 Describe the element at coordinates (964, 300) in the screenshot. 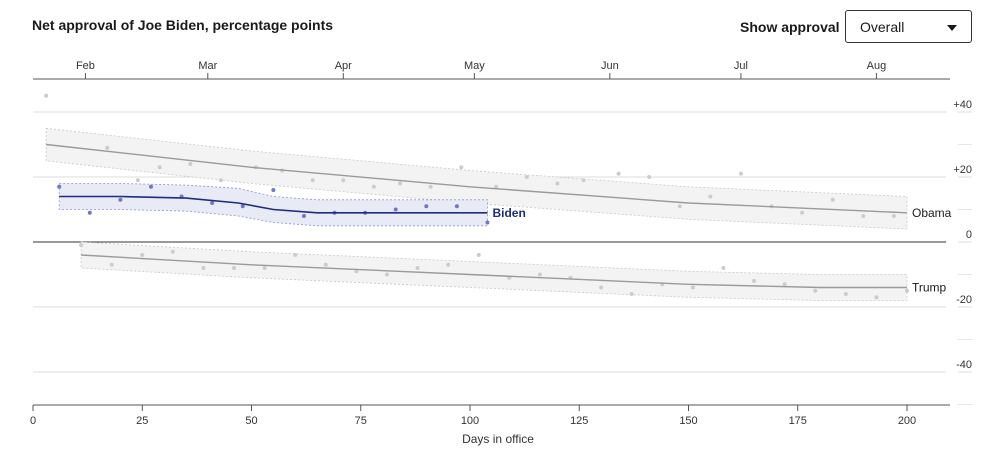

I see `y-tick-label: -20` at that location.